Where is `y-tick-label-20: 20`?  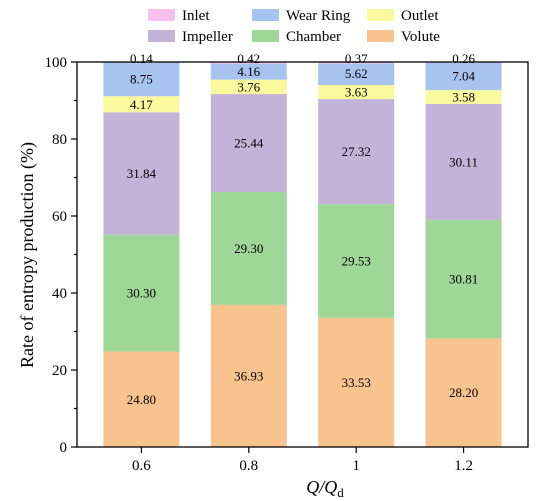 y-tick-label-20: 20 is located at coordinates (59, 371).